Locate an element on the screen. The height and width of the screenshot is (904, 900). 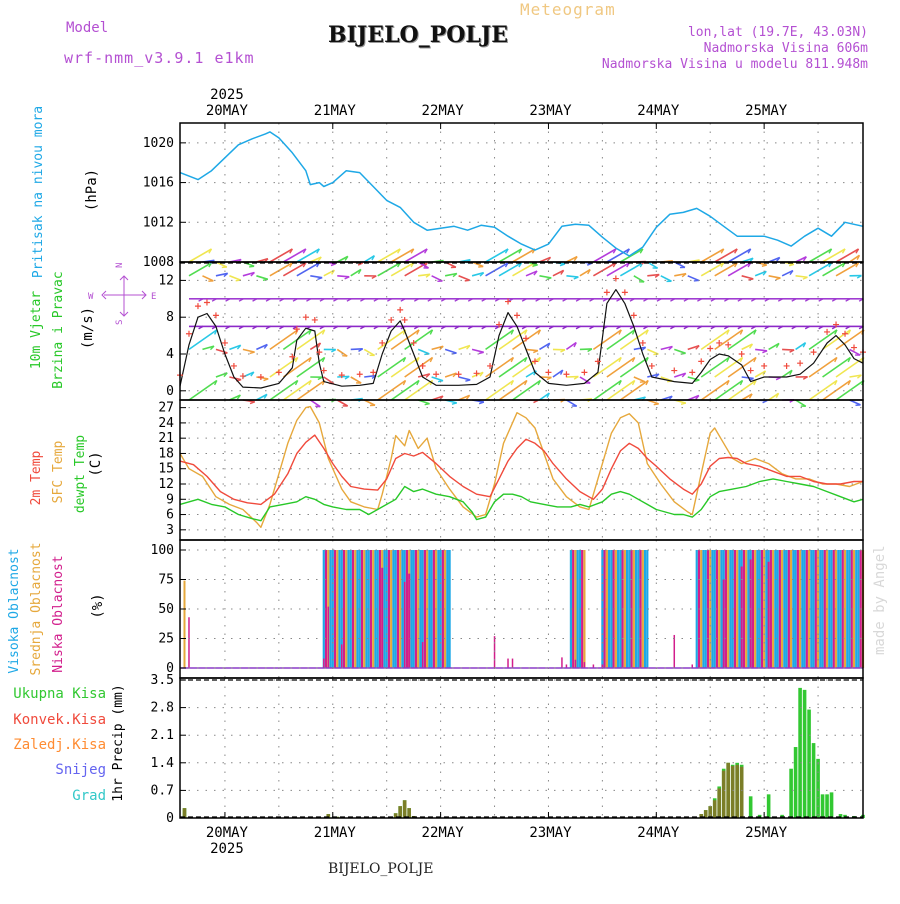
x-tick-label-bottom: 25MAY is located at coordinates (766, 833).